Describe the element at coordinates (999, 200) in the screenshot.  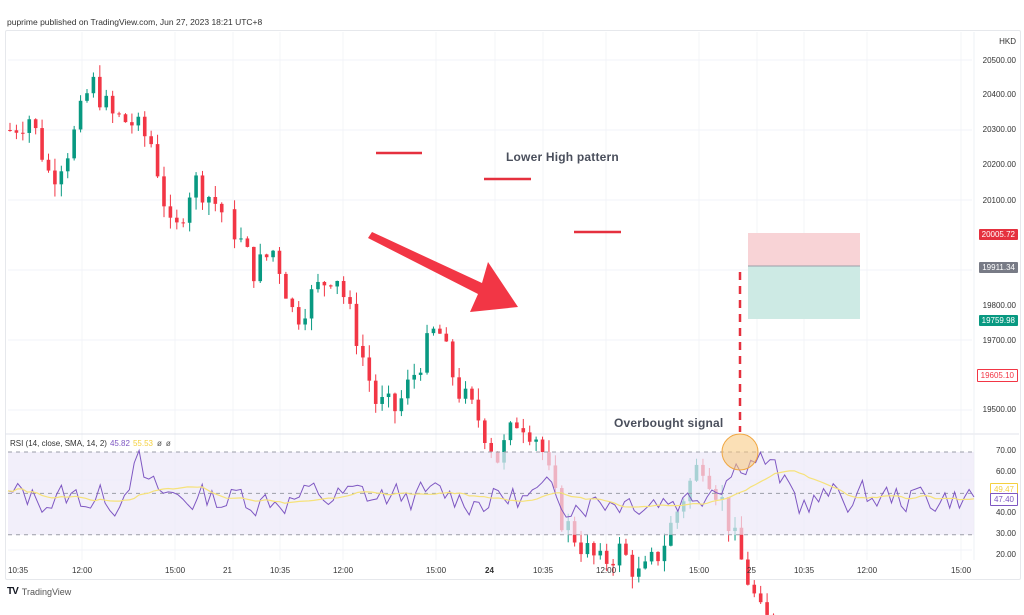
I see `price-tick: 20100.00` at that location.